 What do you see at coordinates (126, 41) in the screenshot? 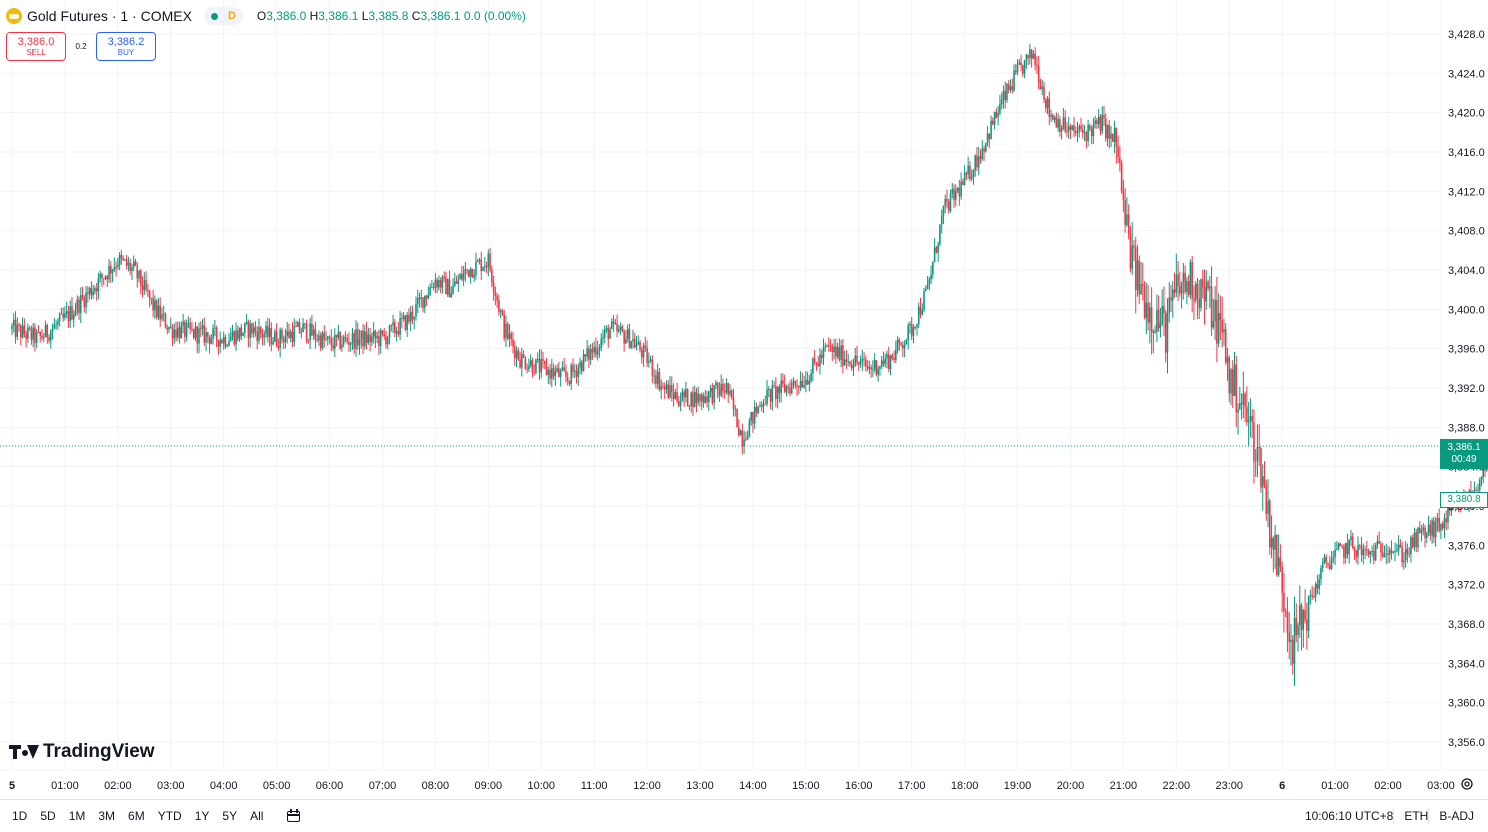
I see `buy-price: 3,386.2` at bounding box center [126, 41].